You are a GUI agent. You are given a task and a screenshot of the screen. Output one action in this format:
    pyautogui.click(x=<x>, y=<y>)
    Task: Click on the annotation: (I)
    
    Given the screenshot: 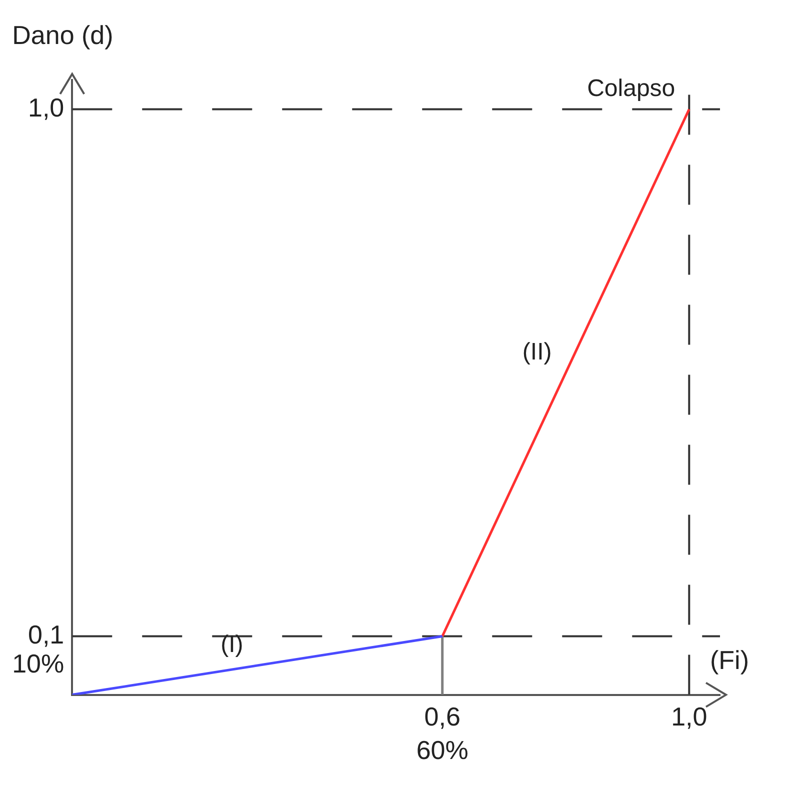 What is the action you would take?
    pyautogui.click(x=232, y=644)
    